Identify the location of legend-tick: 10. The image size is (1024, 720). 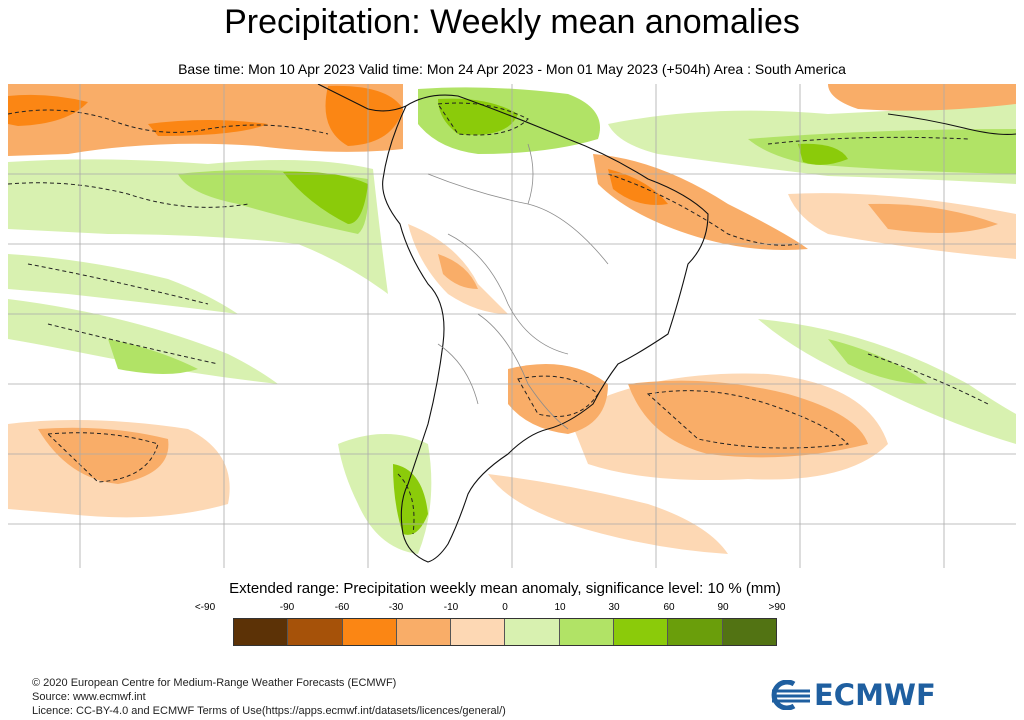
(560, 607).